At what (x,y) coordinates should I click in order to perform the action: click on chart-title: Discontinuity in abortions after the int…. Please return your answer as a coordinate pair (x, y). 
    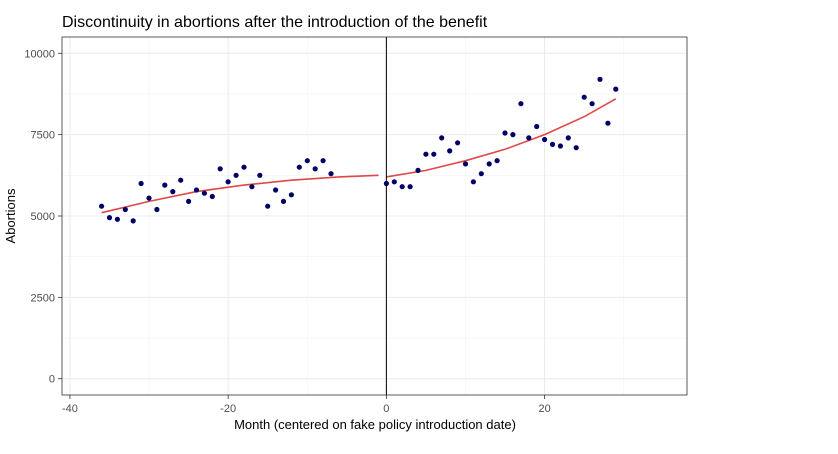
    Looking at the image, I should click on (275, 22).